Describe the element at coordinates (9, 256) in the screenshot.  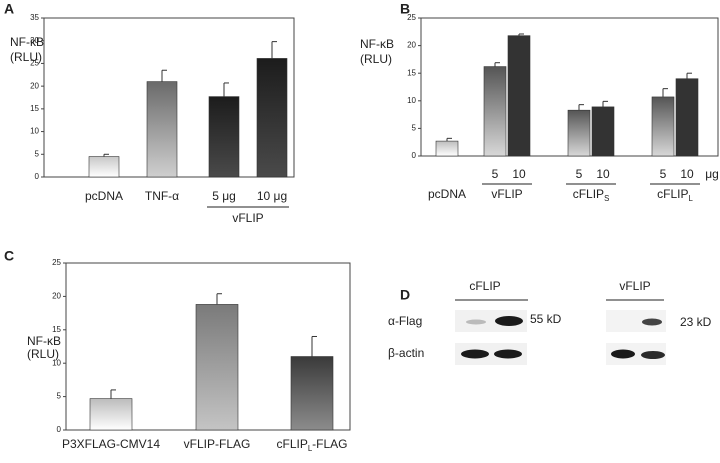
I see `panel-letter: C` at that location.